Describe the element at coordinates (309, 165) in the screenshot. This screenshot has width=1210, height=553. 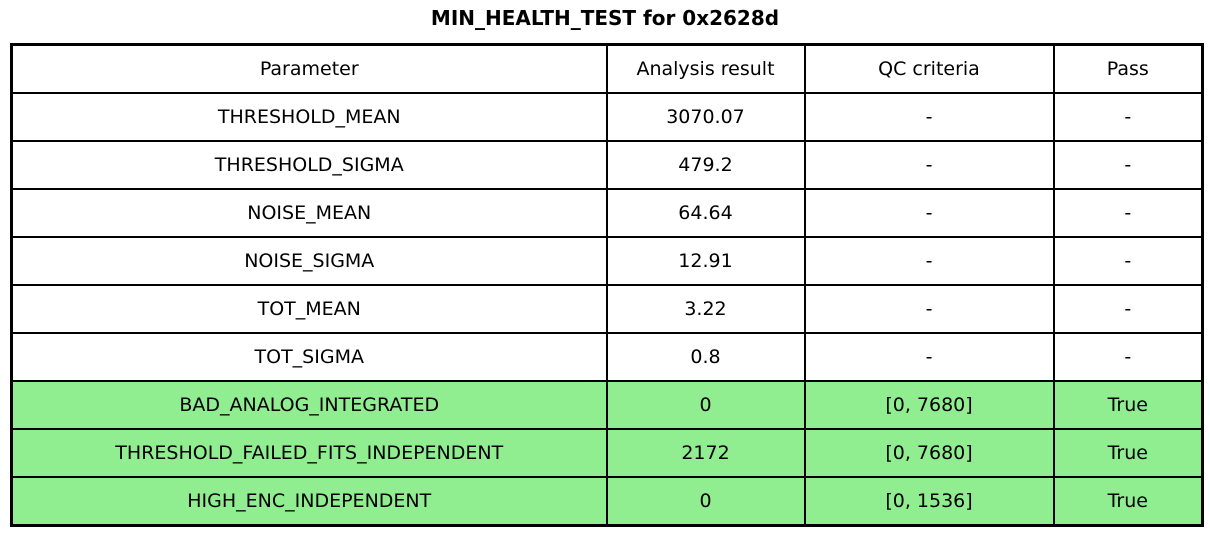
I see `parameter-cell: THRESHOLD_SIGMA` at that location.